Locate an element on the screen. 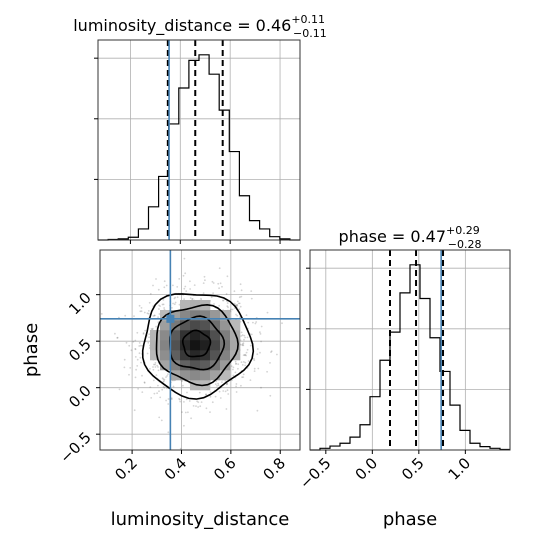  luminosity-distance-histogram-grid is located at coordinates (199, 140).